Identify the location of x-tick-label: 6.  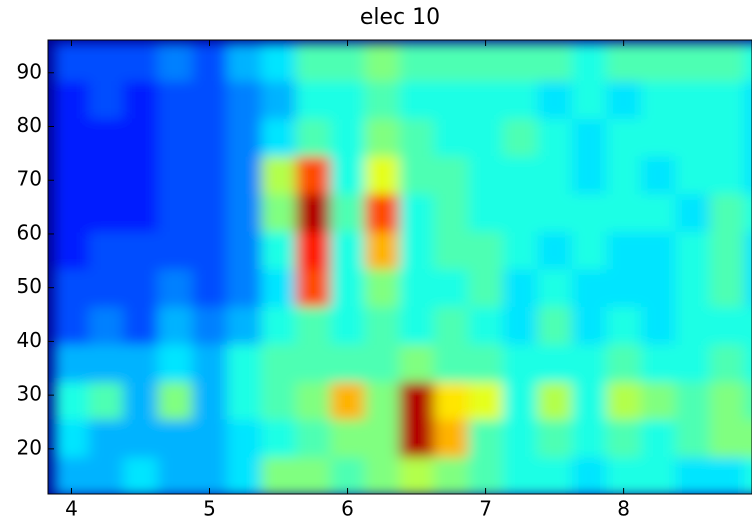
(347, 509).